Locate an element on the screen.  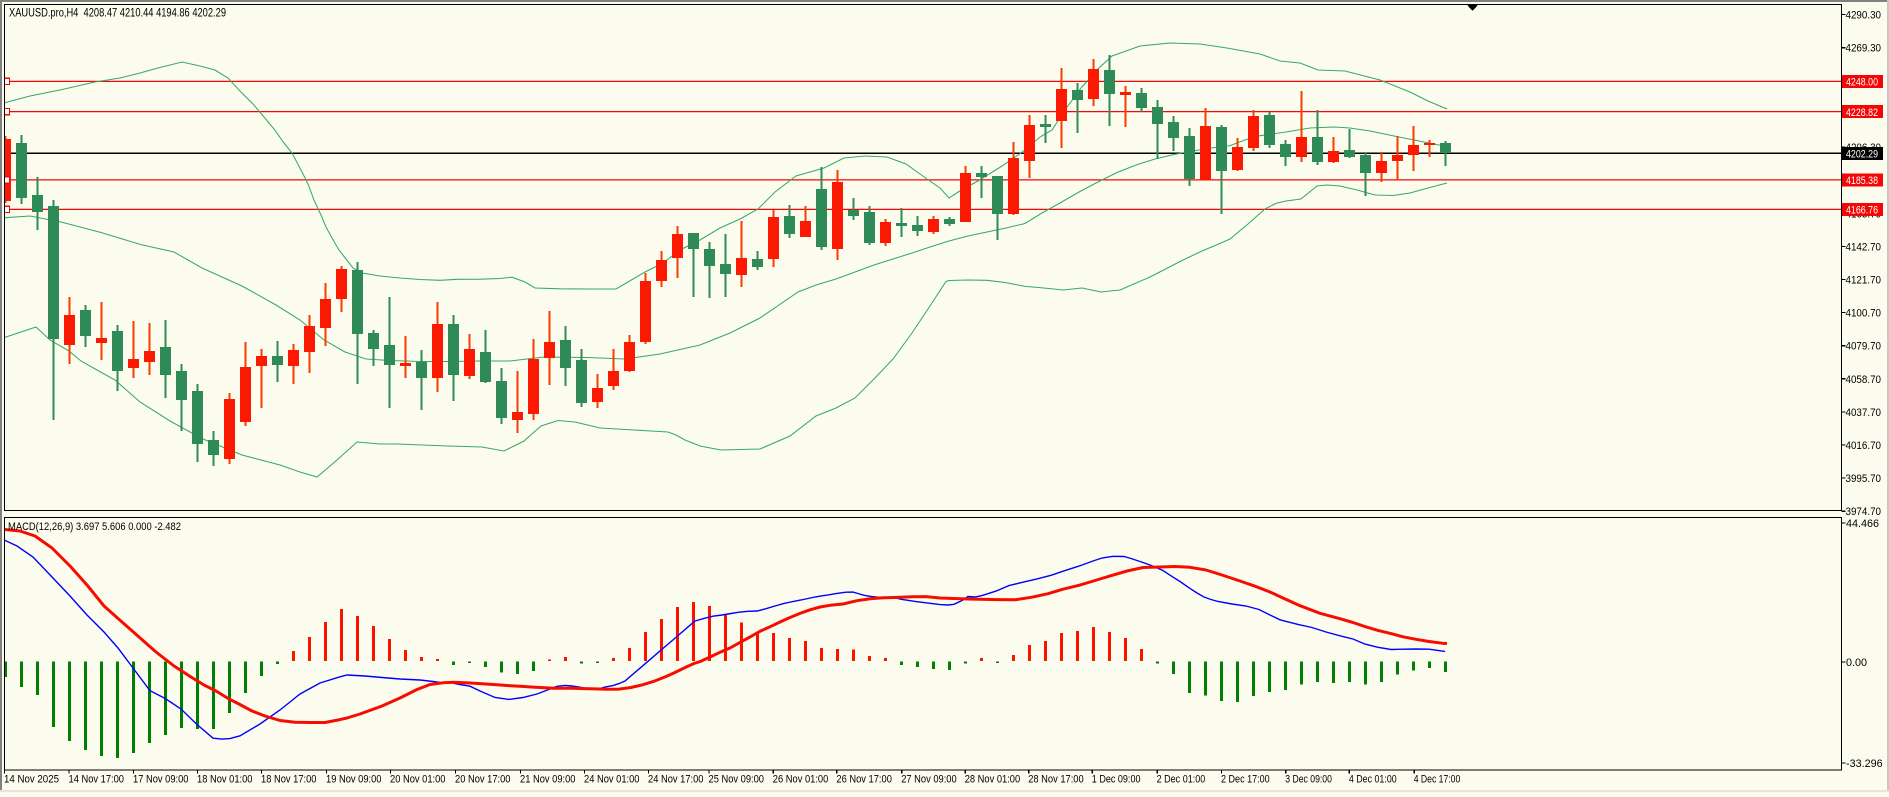
svg-text: 4 Dec 01:00 is located at coordinates (1373, 780).